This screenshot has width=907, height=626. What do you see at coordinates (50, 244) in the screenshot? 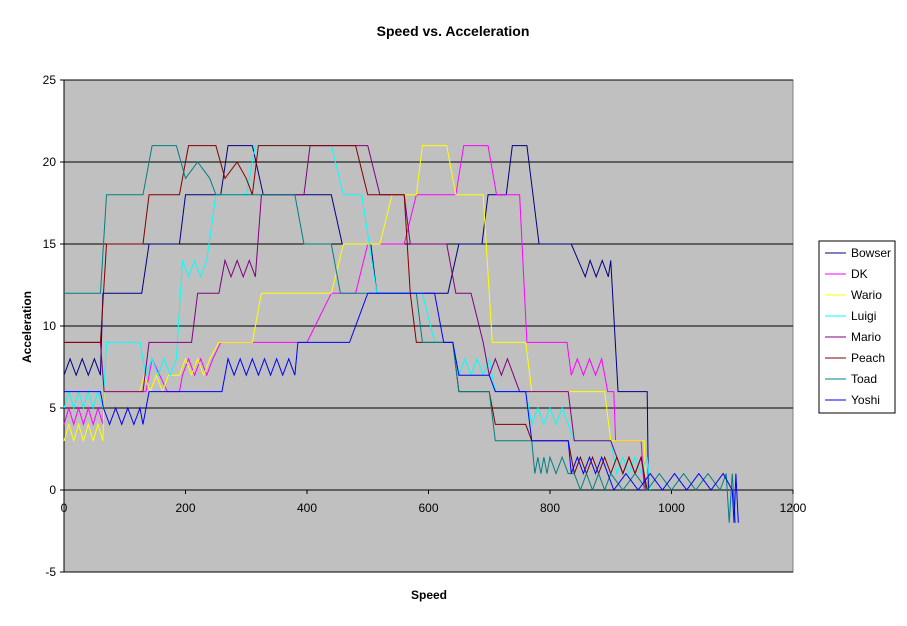
I see `y-tick-label: 15` at bounding box center [50, 244].